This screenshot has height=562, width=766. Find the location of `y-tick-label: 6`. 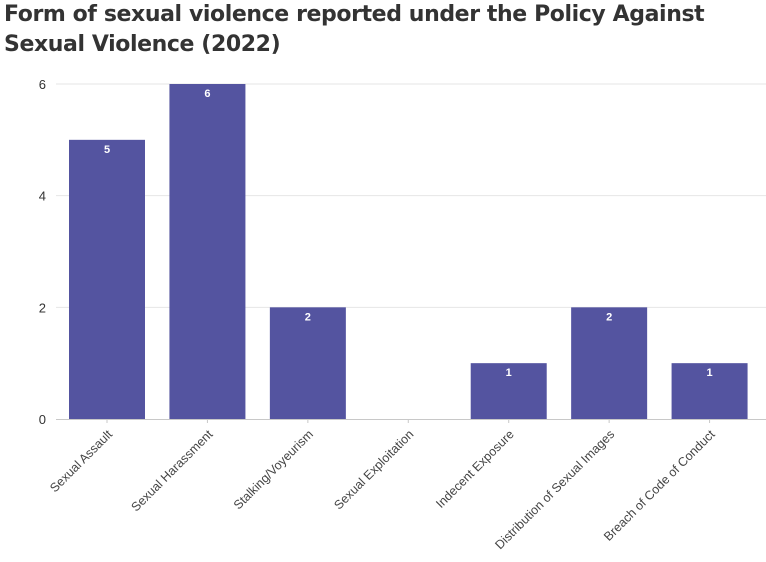

y-tick-label: 6 is located at coordinates (42, 84).